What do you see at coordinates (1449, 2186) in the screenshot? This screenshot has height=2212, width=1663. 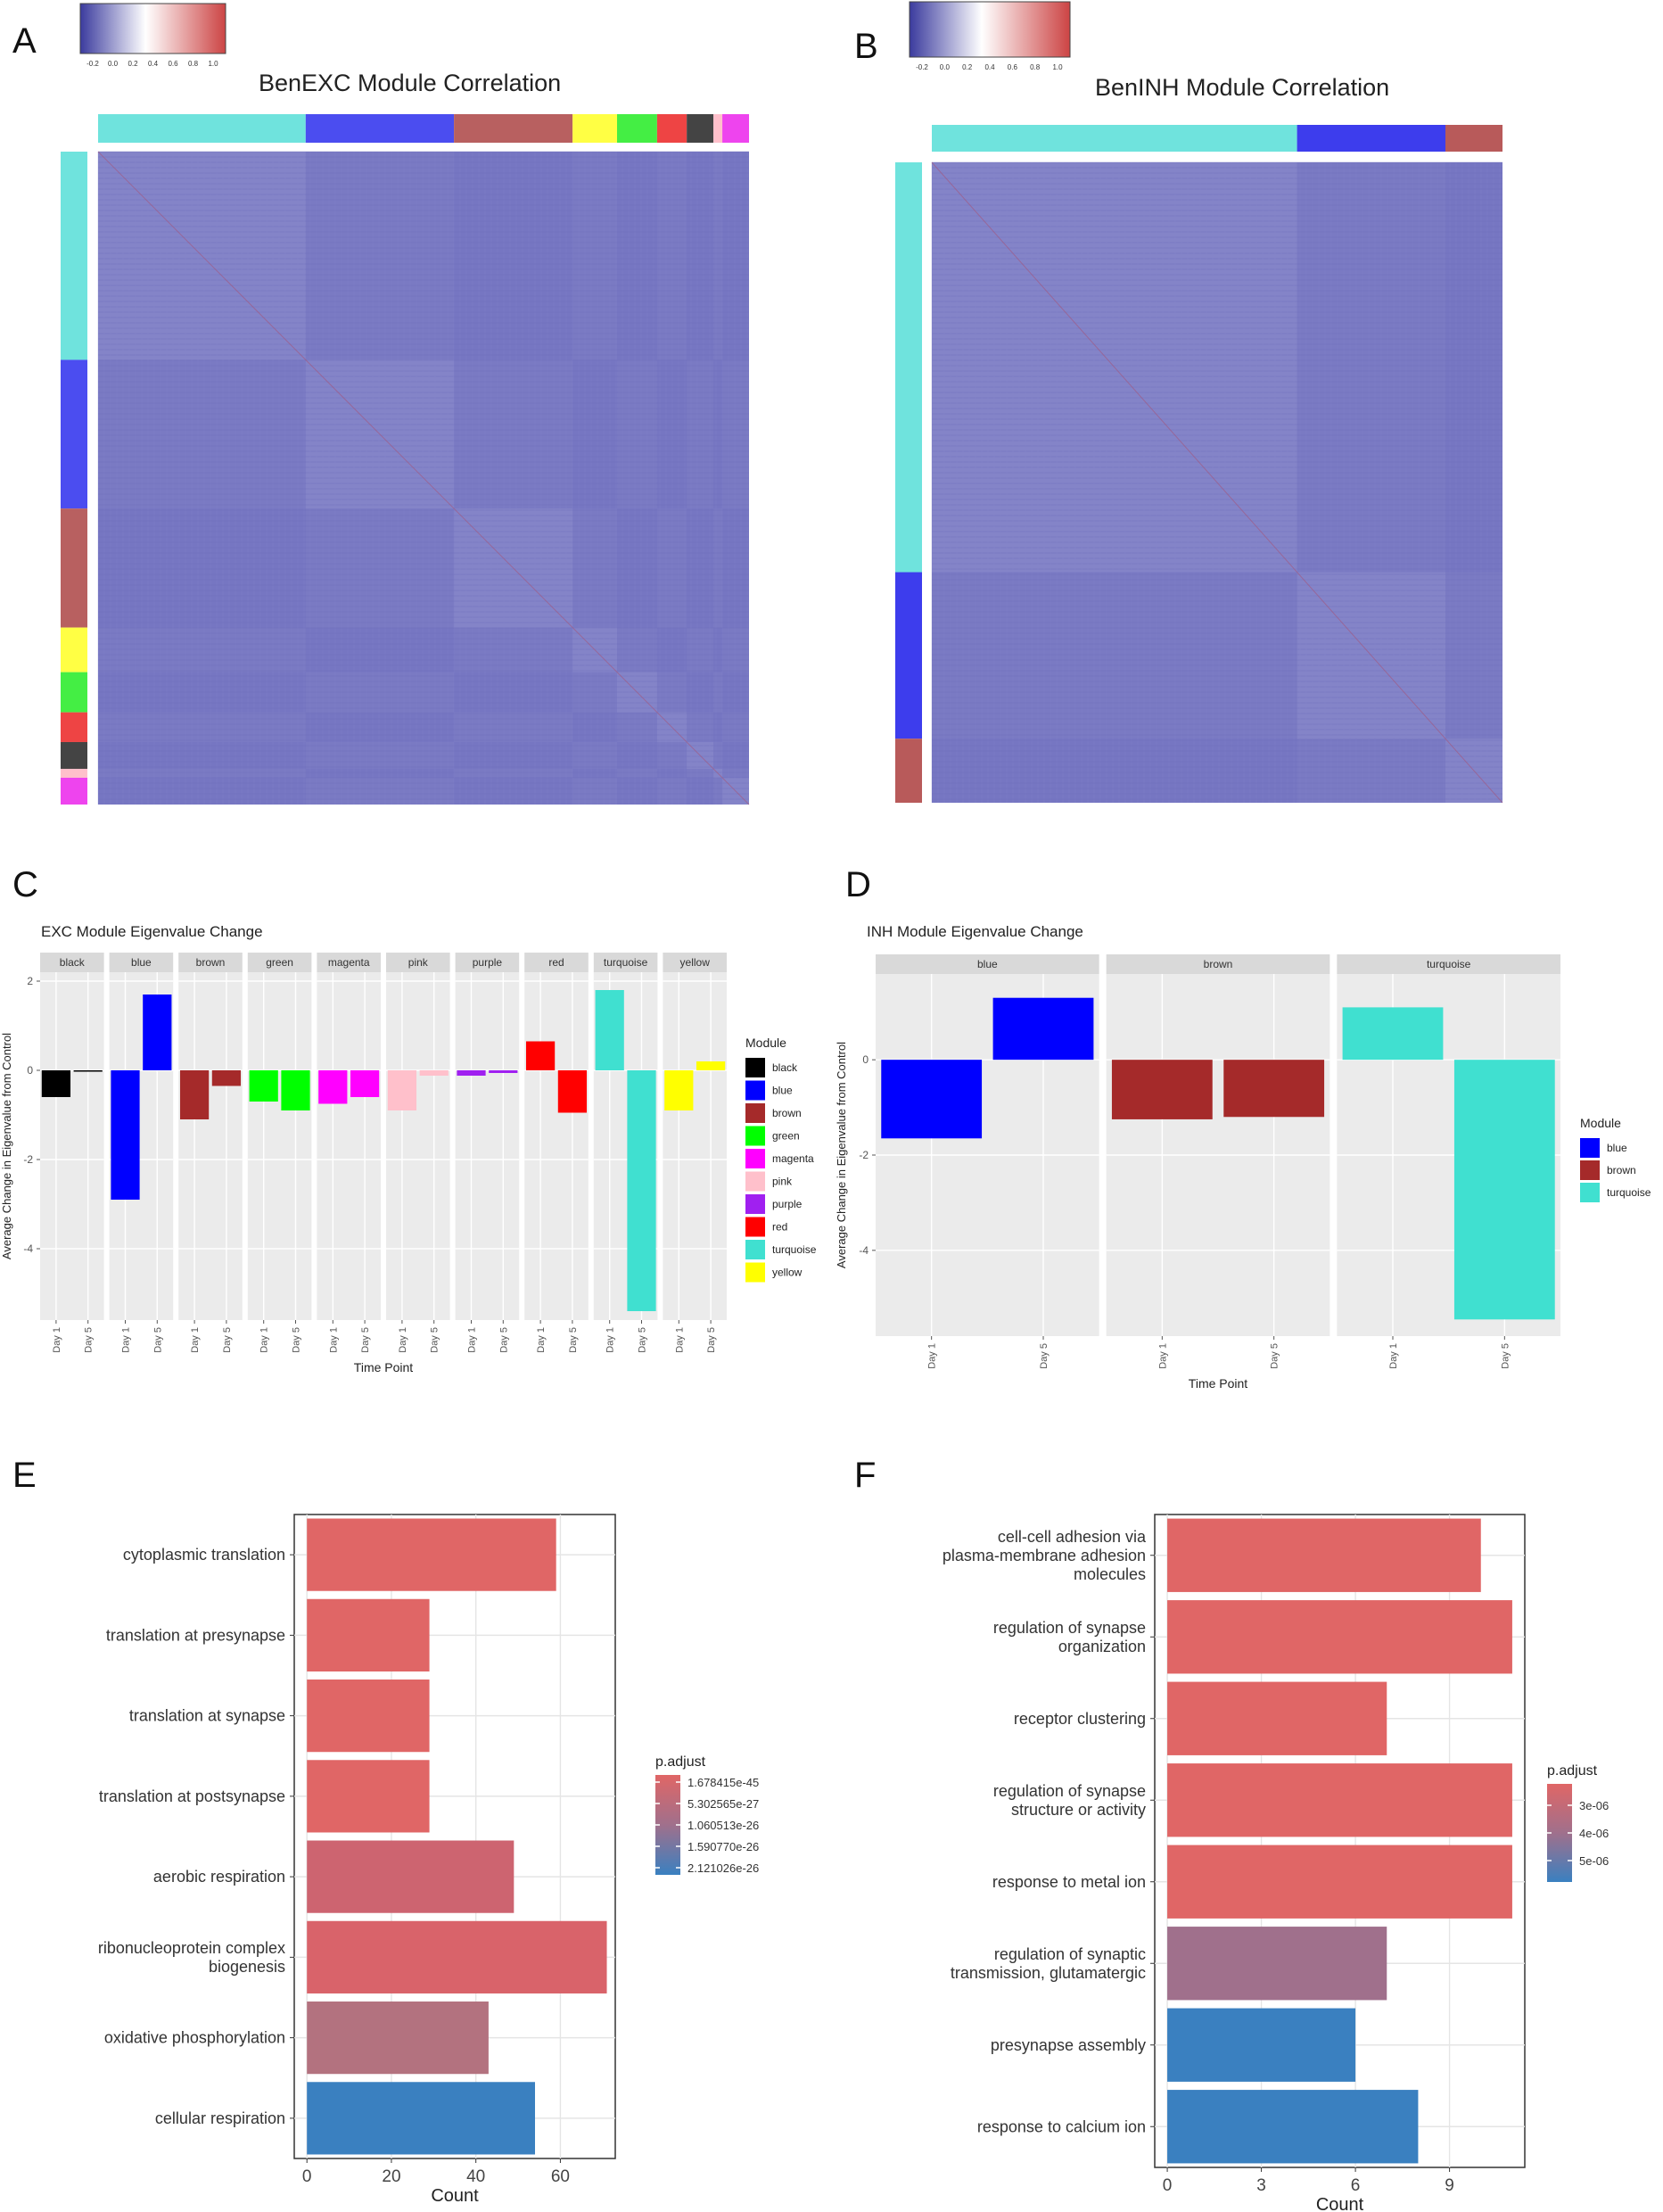 I see `x-tick-label: 9` at bounding box center [1449, 2186].